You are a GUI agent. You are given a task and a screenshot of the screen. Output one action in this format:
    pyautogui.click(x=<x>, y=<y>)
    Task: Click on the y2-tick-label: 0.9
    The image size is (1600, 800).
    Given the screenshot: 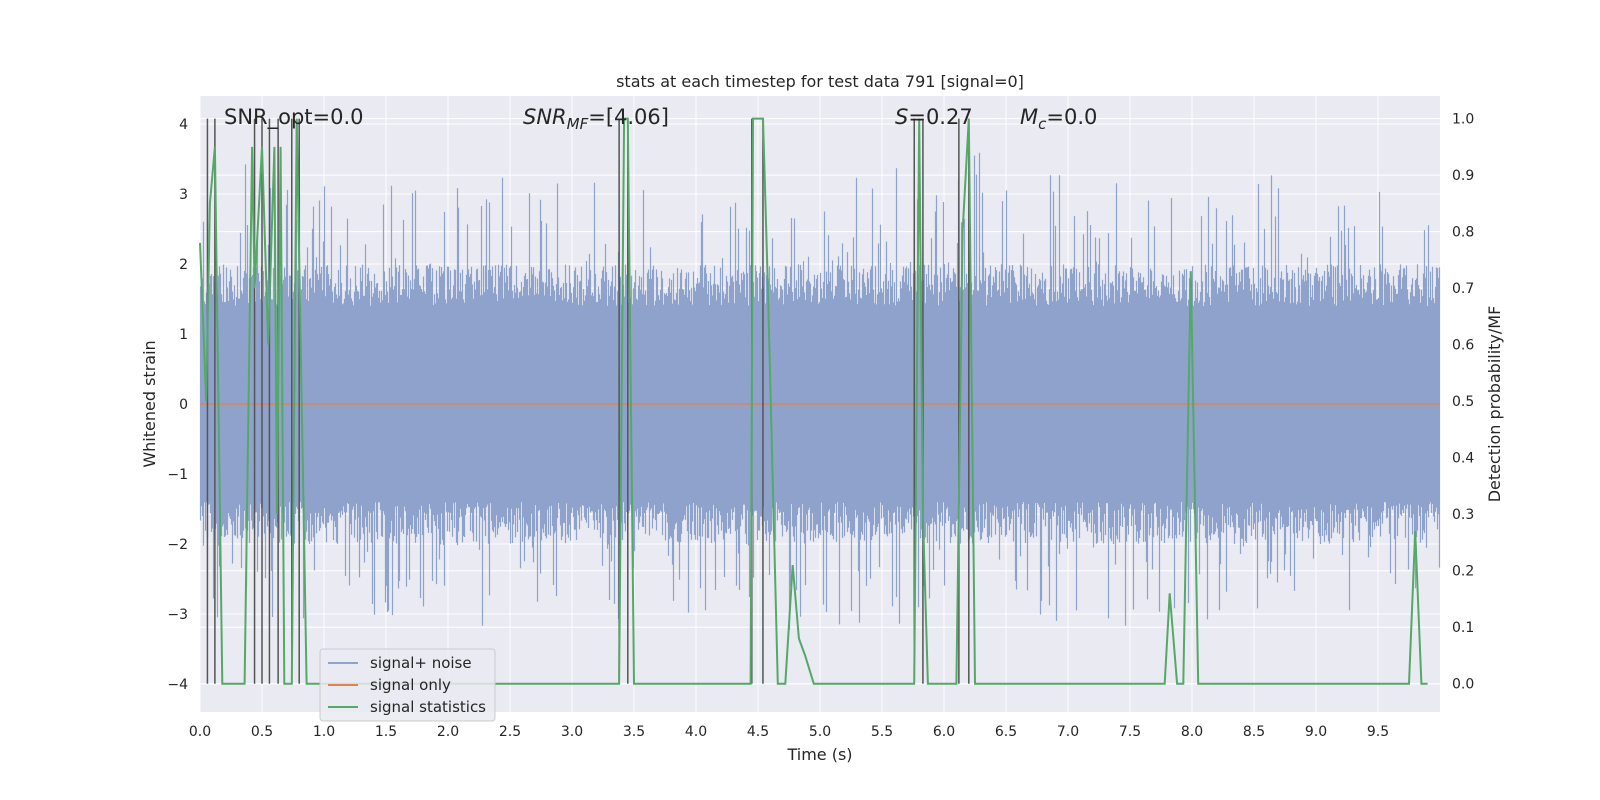 What is the action you would take?
    pyautogui.click(x=1463, y=176)
    